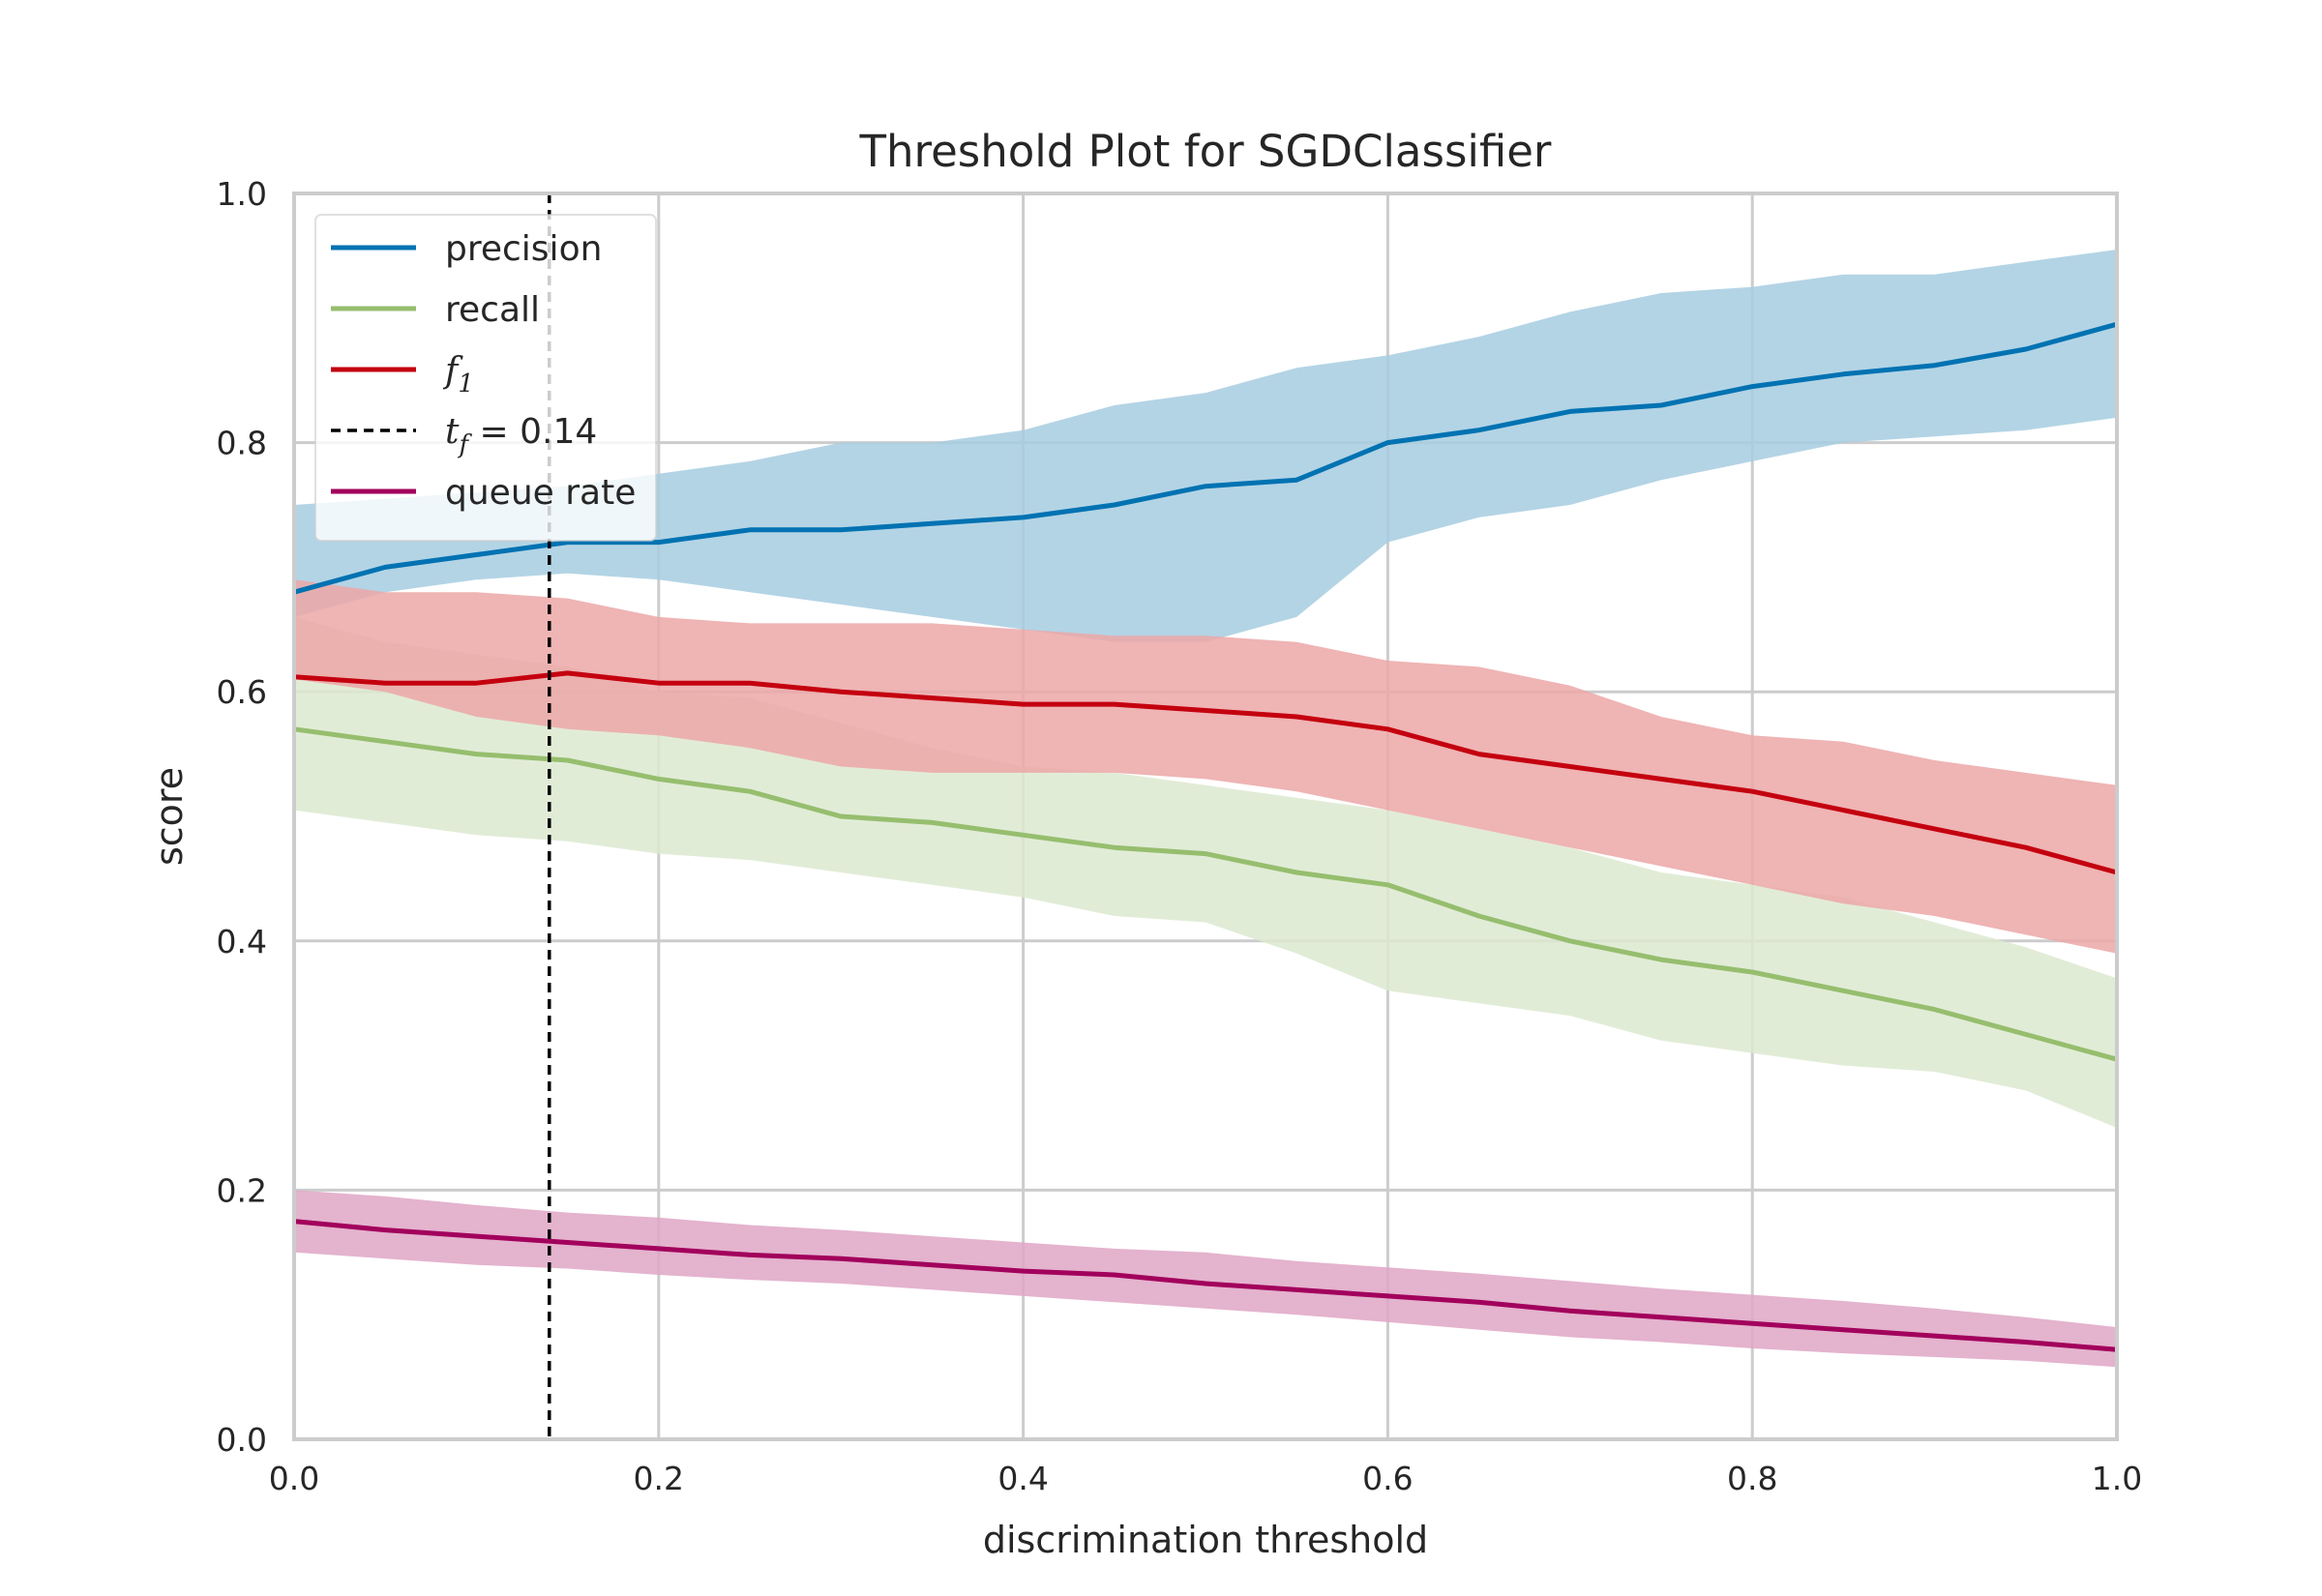 The image size is (2322, 1596). I want to click on legend-label-precision: precision, so click(523, 249).